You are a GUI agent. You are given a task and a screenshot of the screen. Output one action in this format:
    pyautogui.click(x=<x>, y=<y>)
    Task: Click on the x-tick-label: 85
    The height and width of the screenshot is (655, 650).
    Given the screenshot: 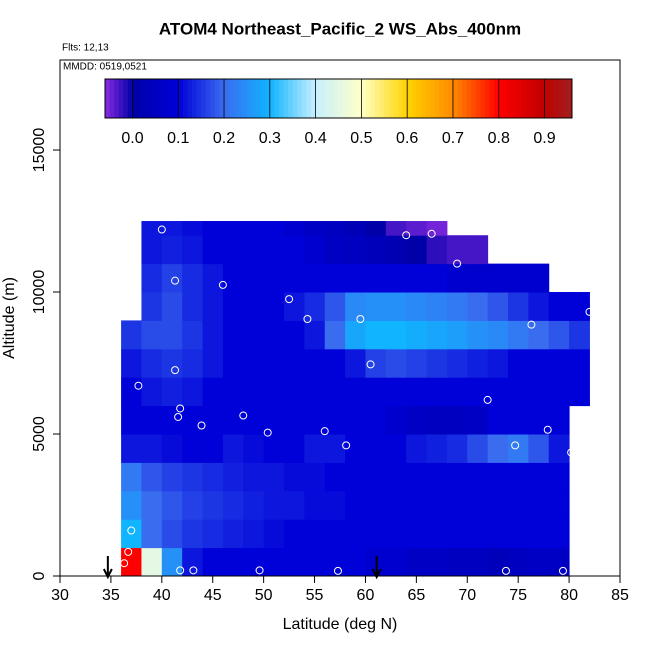 What is the action you would take?
    pyautogui.click(x=620, y=595)
    